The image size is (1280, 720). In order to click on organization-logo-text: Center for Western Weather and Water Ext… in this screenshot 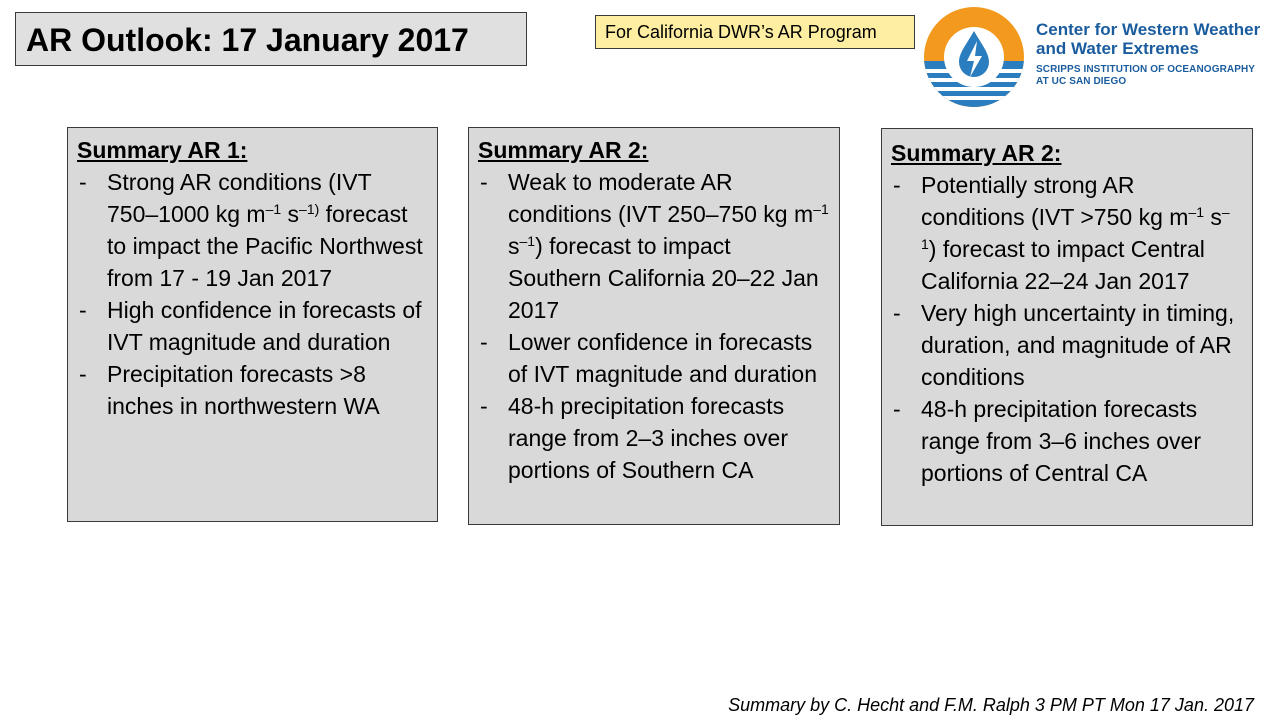, I will do `click(1156, 54)`.